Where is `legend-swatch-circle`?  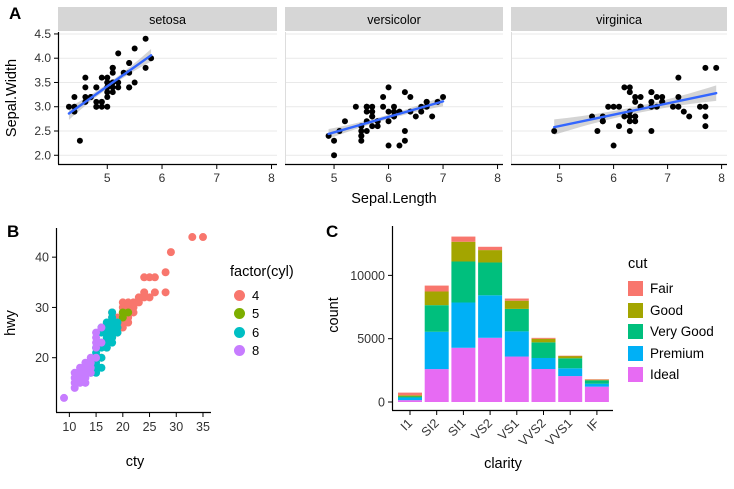
legend-swatch-circle is located at coordinates (239, 332).